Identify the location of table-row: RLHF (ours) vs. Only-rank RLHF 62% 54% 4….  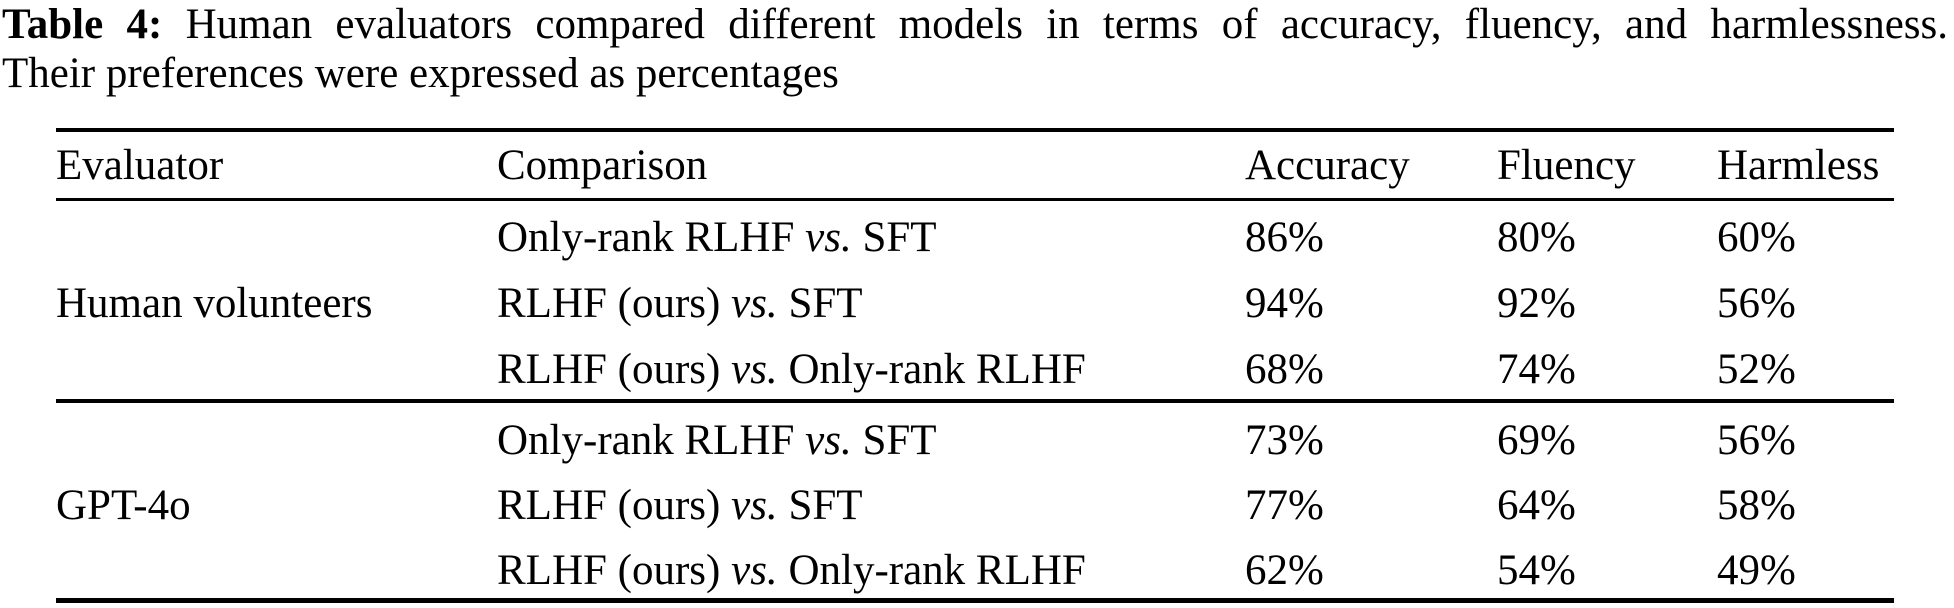
(975, 567).